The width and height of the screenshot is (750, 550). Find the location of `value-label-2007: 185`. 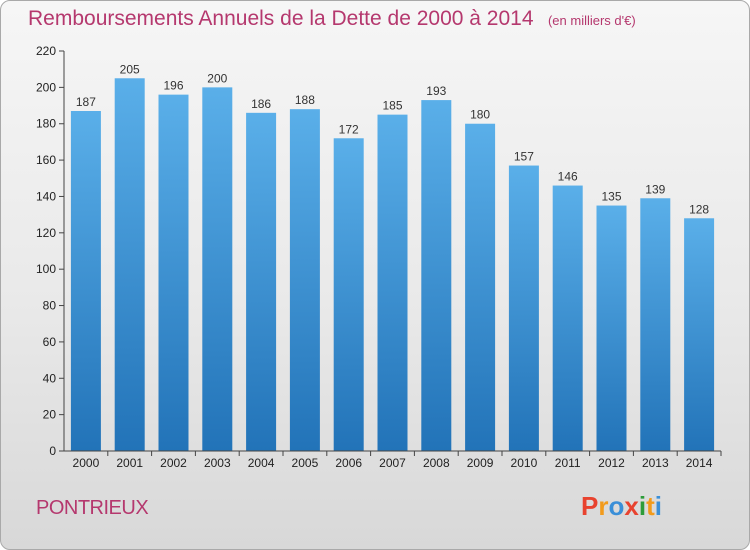

value-label-2007: 185 is located at coordinates (392, 106).